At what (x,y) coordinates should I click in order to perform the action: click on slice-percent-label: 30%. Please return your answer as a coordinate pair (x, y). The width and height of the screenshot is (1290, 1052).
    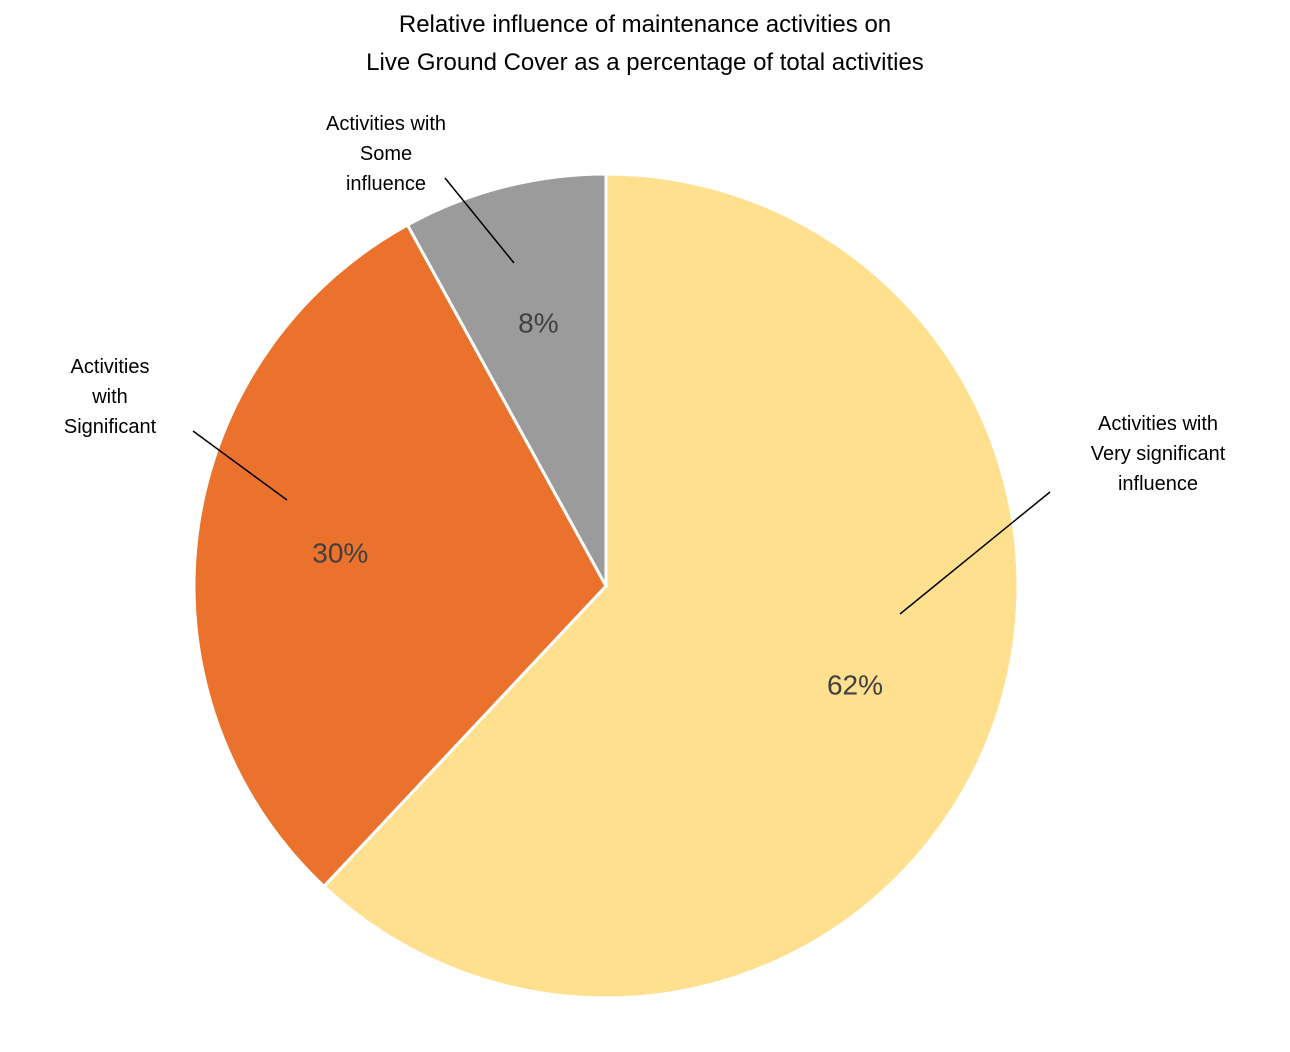
    Looking at the image, I should click on (340, 552).